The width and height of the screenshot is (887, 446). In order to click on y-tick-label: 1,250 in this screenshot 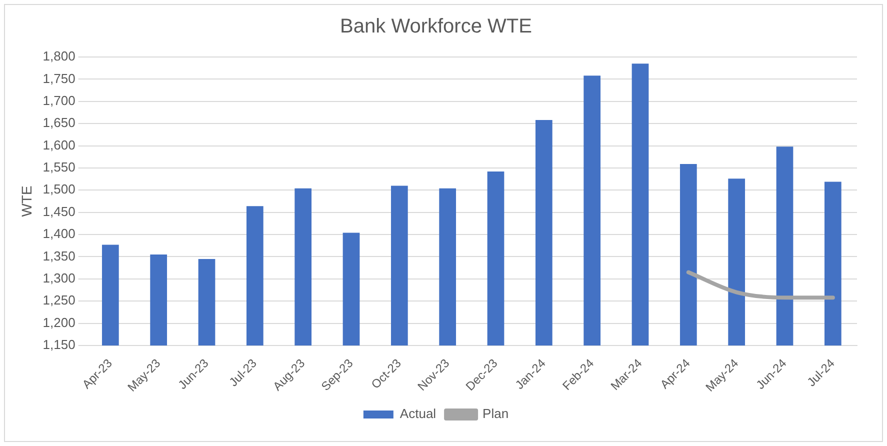, I will do `click(59, 300)`.